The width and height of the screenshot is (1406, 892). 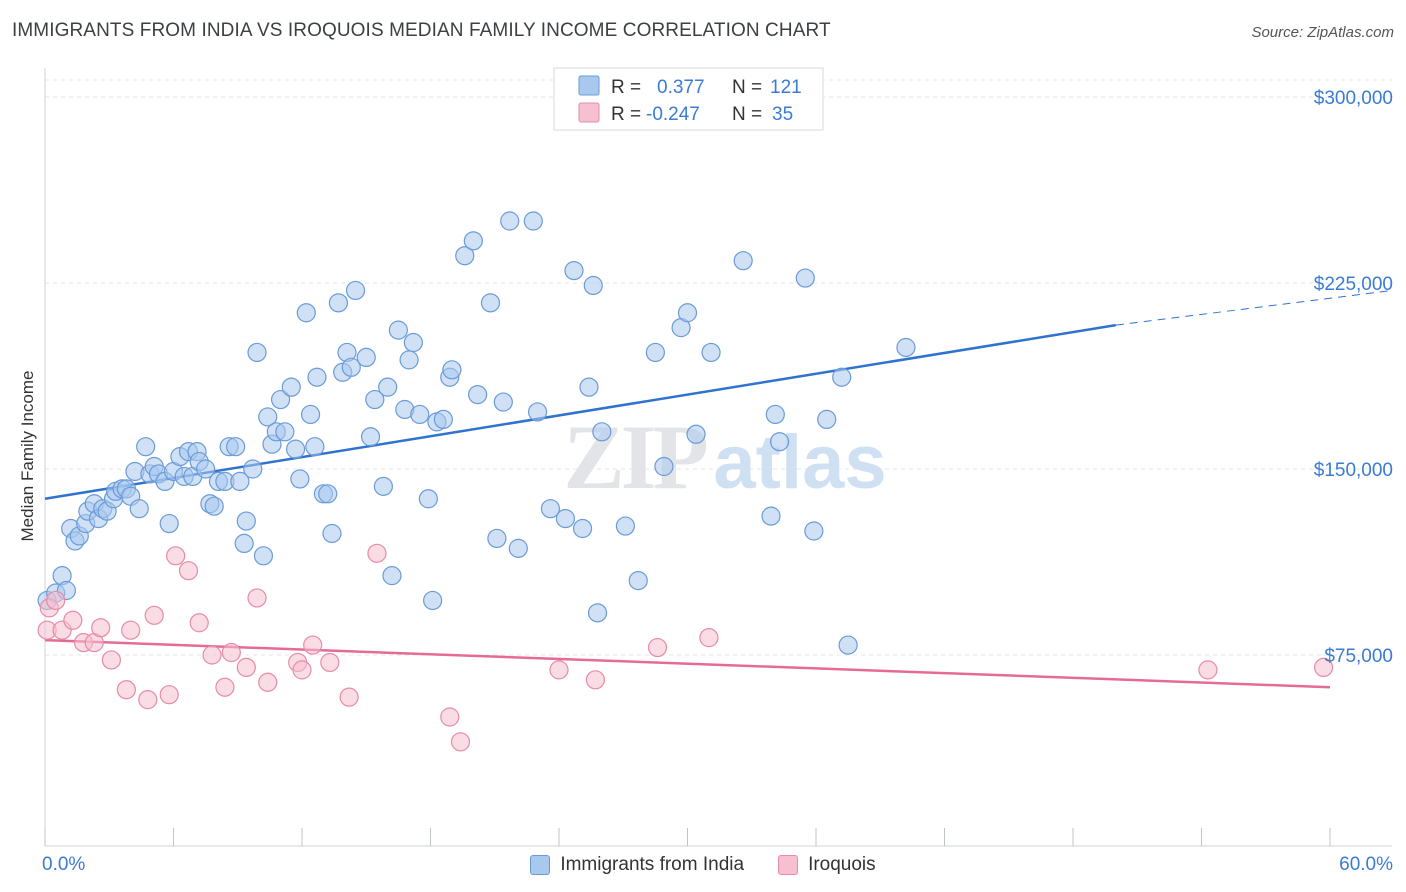 What do you see at coordinates (652, 864) in the screenshot?
I see `legend-label-india: Immigrants from India` at bounding box center [652, 864].